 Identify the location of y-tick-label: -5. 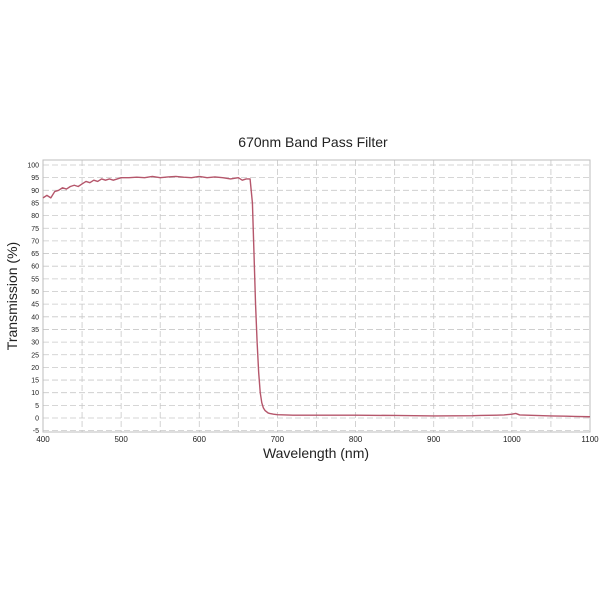
(36, 431).